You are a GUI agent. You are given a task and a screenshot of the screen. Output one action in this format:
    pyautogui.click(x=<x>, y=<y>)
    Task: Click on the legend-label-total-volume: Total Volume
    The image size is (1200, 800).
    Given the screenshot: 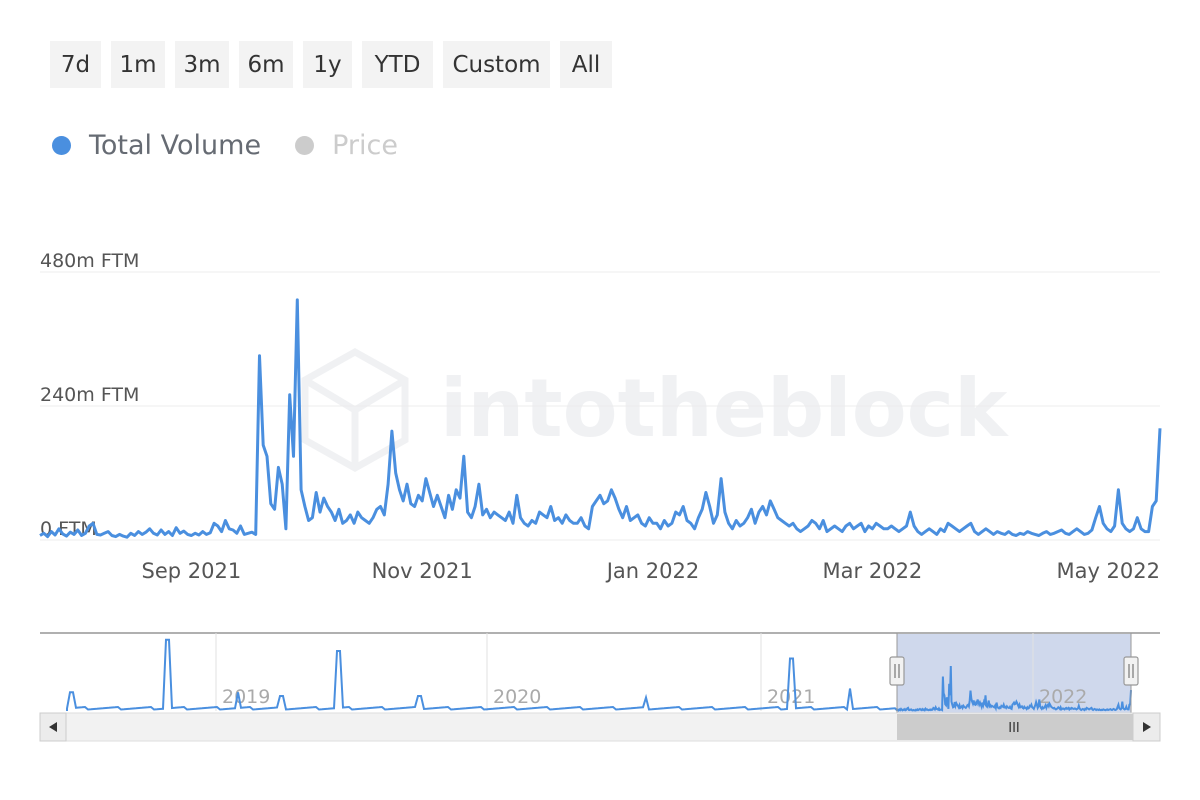 What is the action you would take?
    pyautogui.click(x=175, y=145)
    